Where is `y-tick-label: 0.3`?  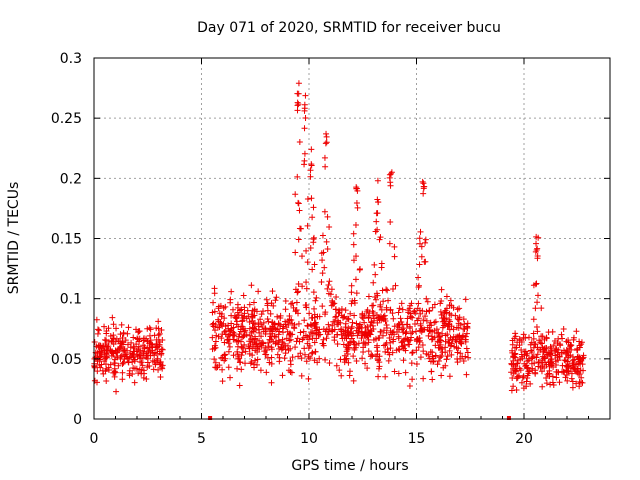
y-tick-label: 0.3 is located at coordinates (71, 59).